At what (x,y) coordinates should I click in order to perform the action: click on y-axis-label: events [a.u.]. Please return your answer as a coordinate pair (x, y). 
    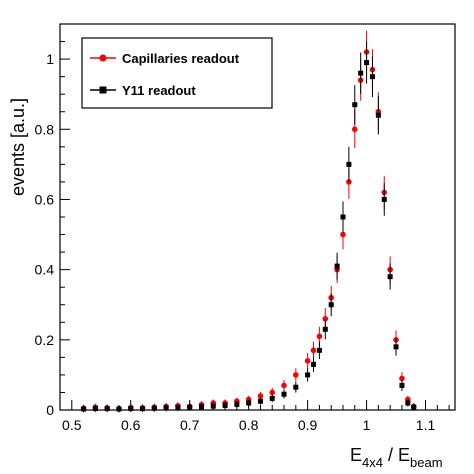
    Looking at the image, I should click on (18, 147).